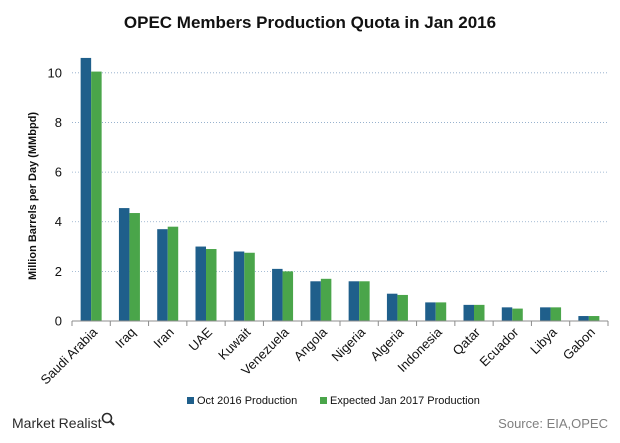 The width and height of the screenshot is (620, 443). What do you see at coordinates (354, 301) in the screenshot?
I see `bar-oct-2016-nigeria` at bounding box center [354, 301].